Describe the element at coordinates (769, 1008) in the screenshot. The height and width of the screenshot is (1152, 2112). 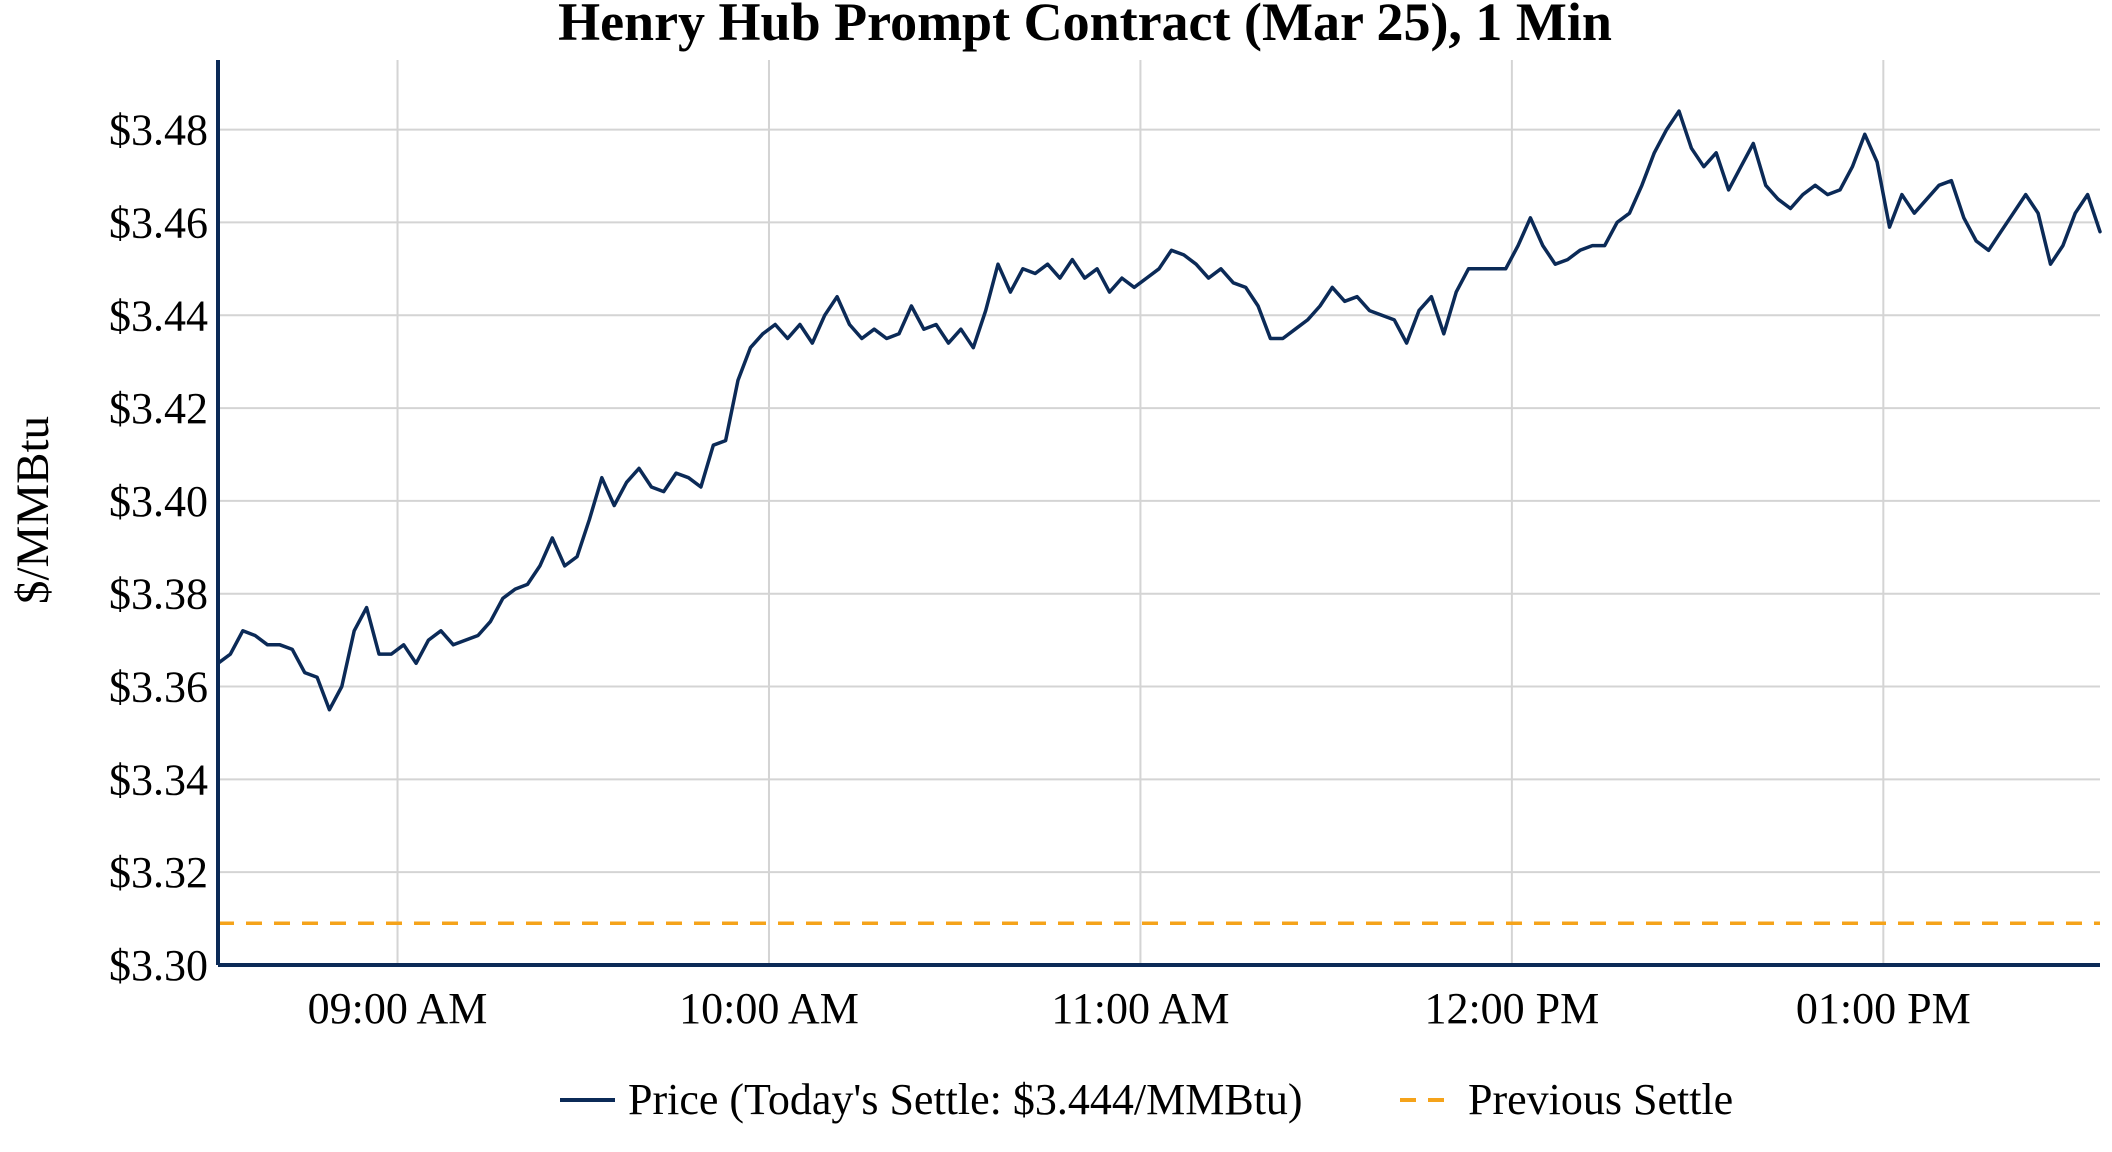
I see `x-tick-label: 10:00 AM` at that location.